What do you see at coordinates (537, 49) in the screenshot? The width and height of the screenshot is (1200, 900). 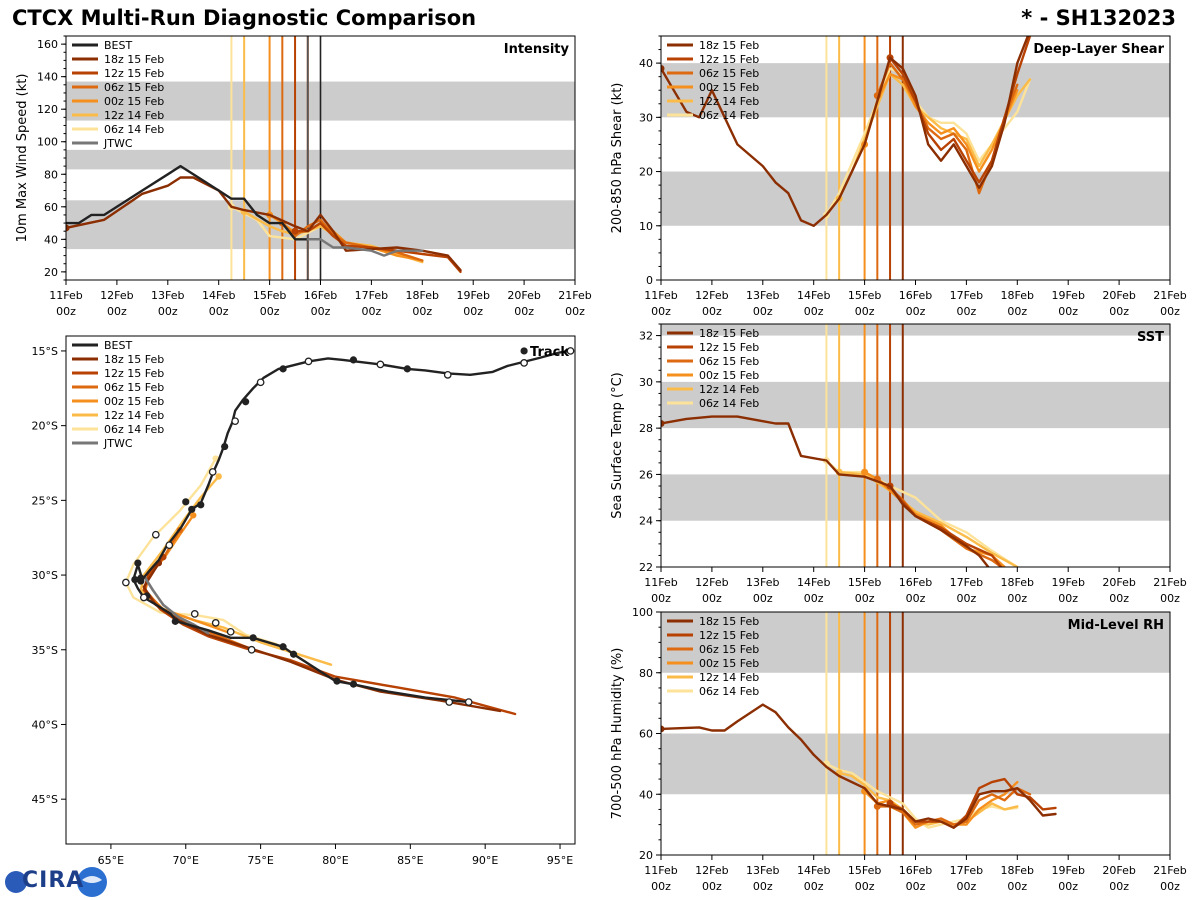 I see `panel-title: Intensity` at bounding box center [537, 49].